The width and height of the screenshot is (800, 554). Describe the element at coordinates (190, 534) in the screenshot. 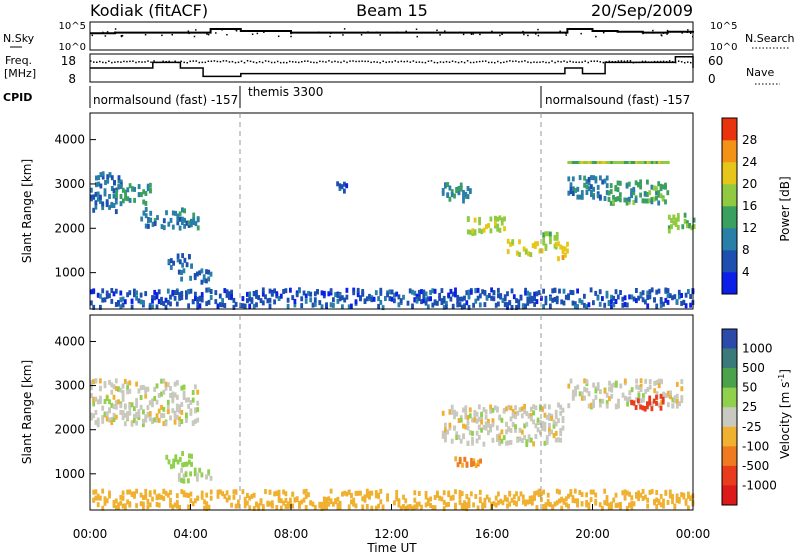

I see `x-tick-label: 04:00` at that location.